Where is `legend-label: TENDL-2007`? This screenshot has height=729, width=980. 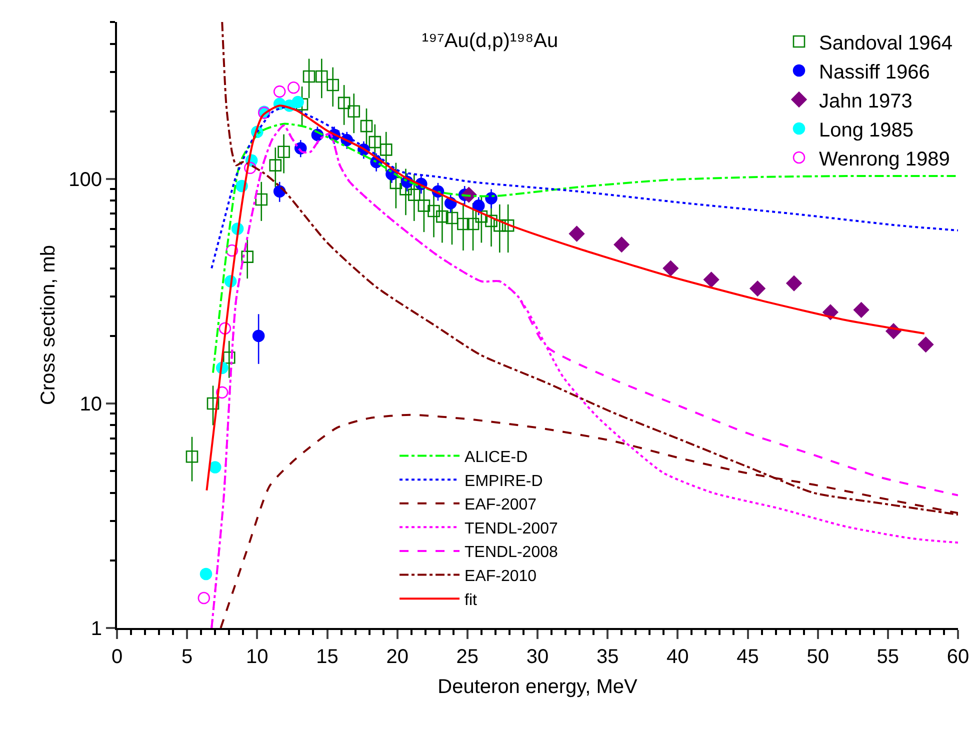 legend-label: TENDL-2007 is located at coordinates (511, 529).